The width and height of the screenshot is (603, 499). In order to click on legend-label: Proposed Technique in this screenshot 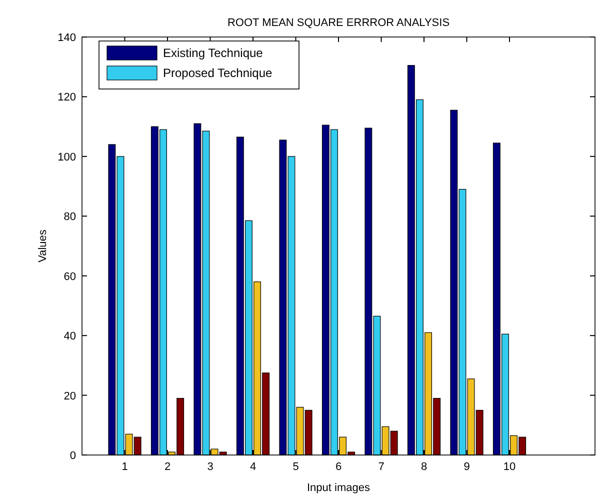, I will do `click(218, 73)`.